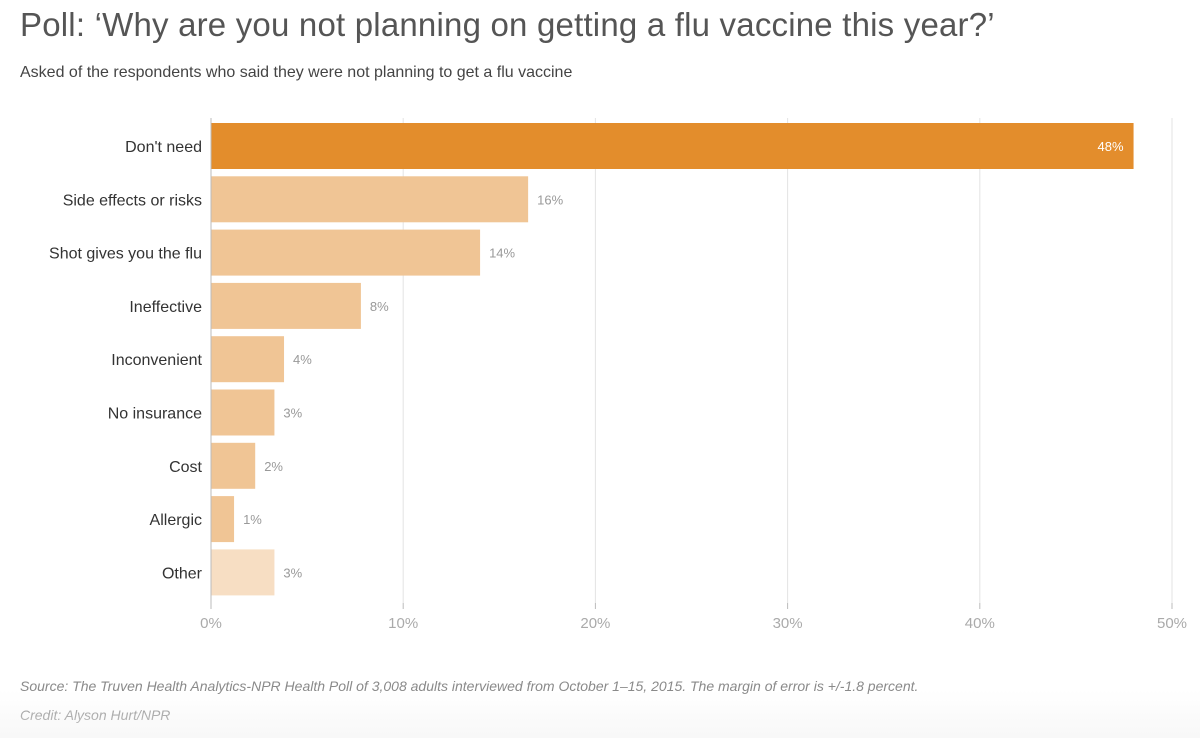 This screenshot has height=738, width=1200. Describe the element at coordinates (403, 623) in the screenshot. I see `x-tick-label: 10%` at that location.